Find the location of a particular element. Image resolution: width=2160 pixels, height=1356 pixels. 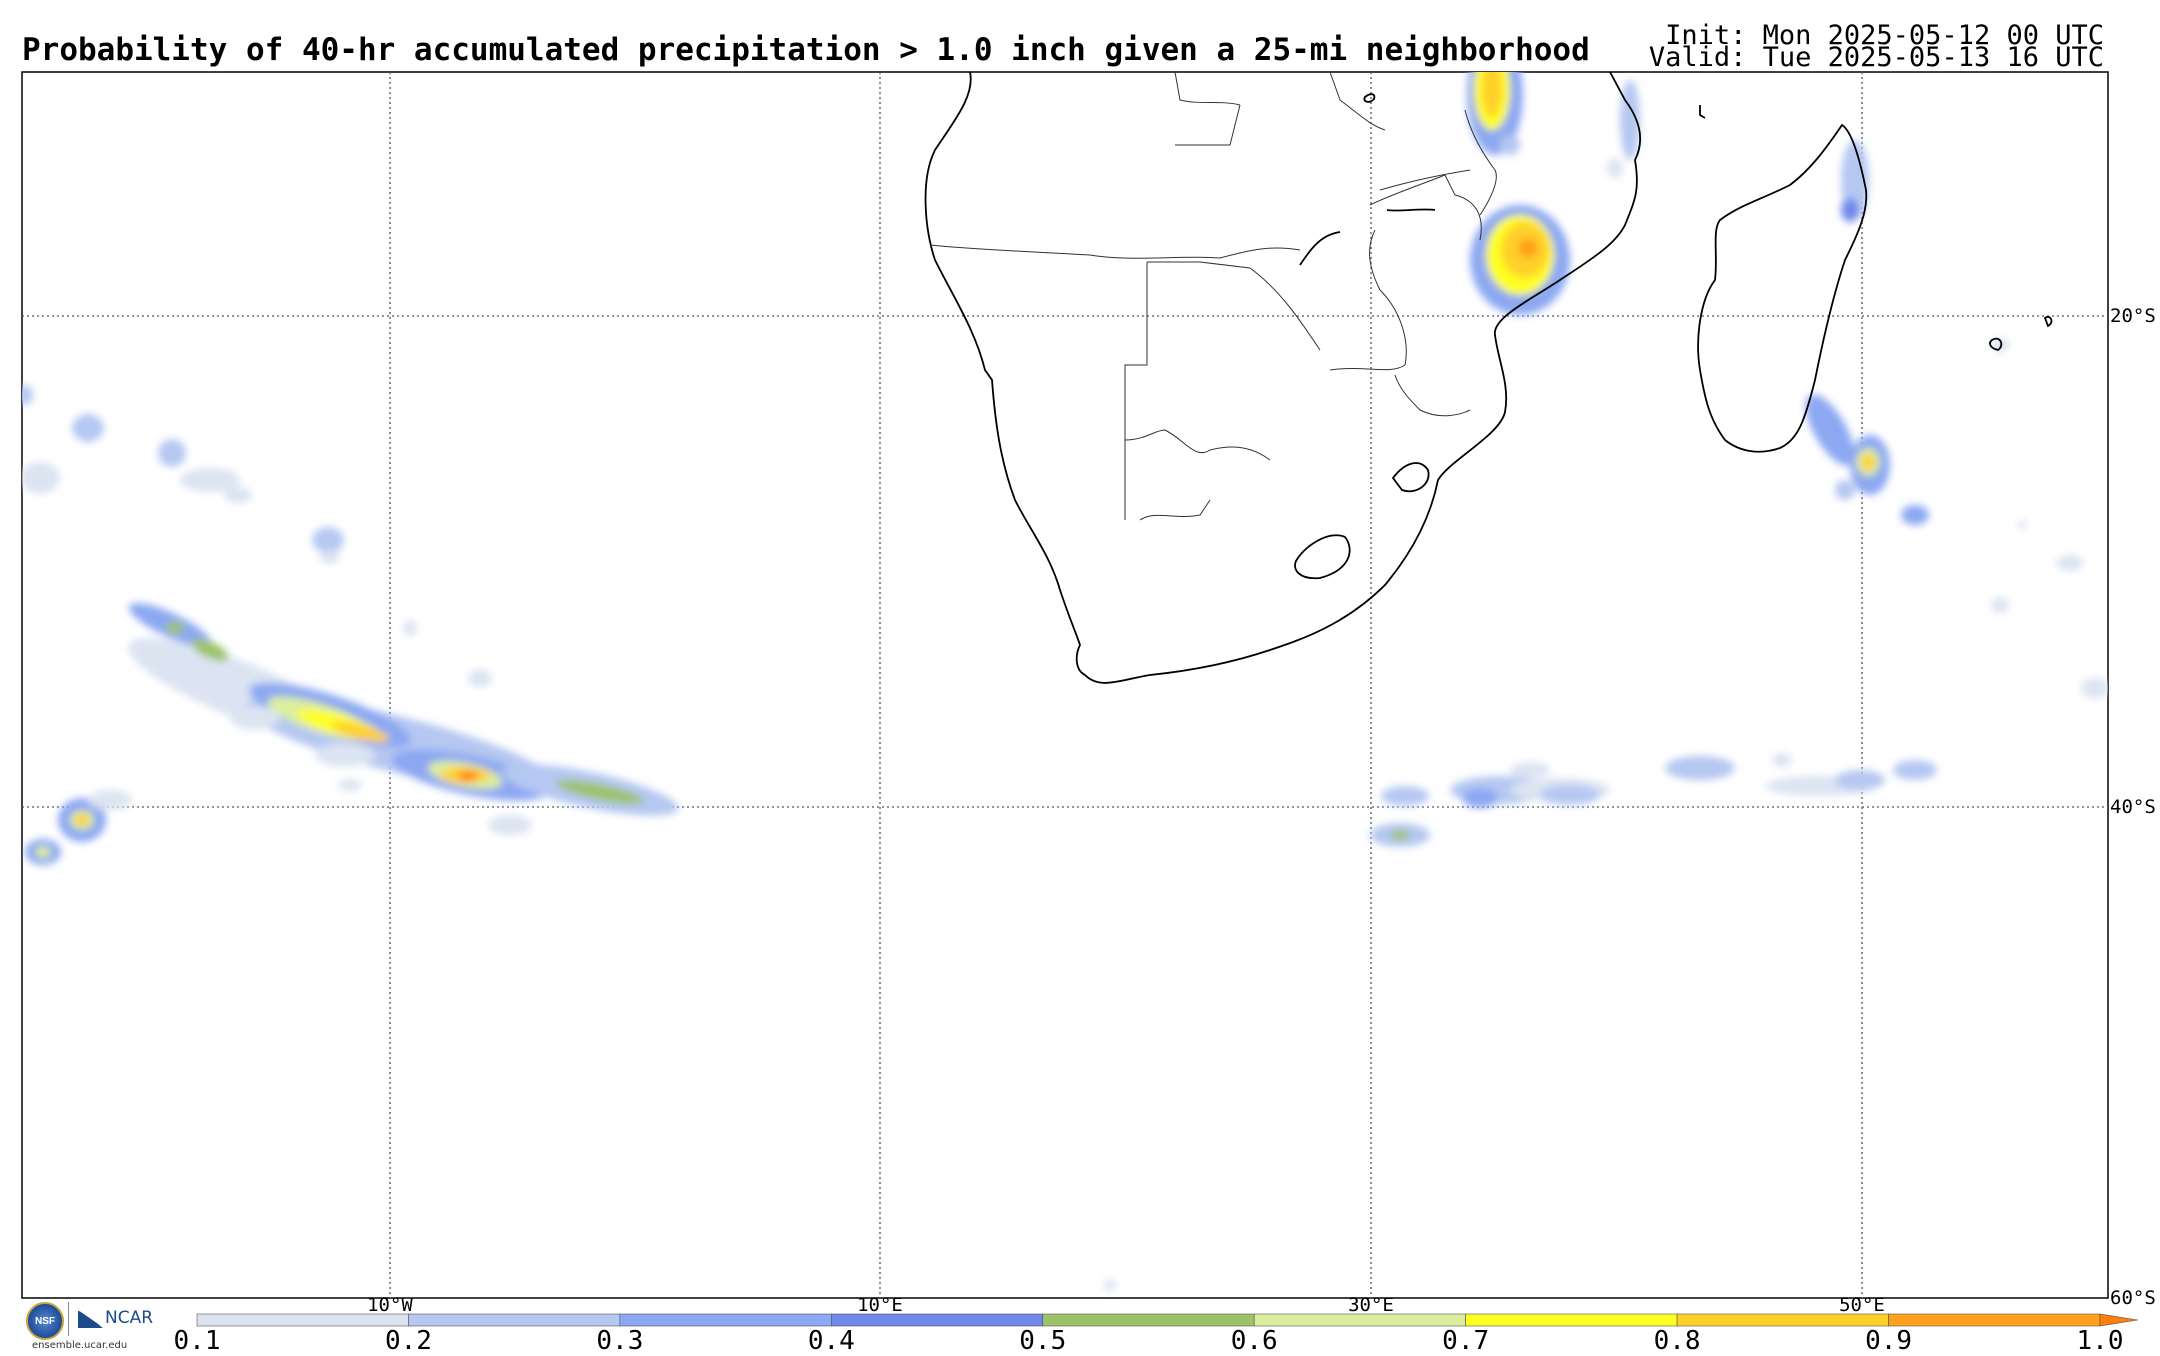

nsf-logo-text: NSF is located at coordinates (45, 1321).